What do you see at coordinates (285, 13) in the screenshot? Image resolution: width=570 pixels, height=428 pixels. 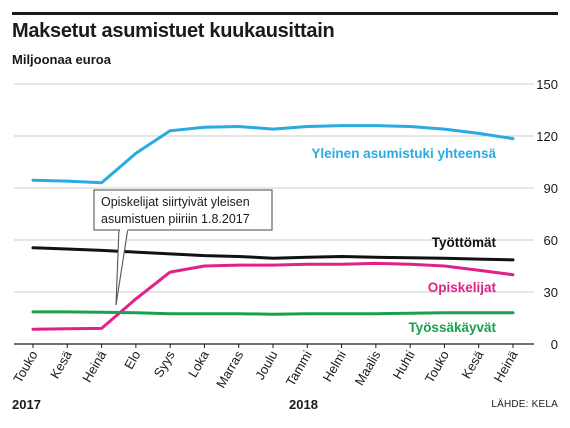 I see `top-rule` at bounding box center [285, 13].